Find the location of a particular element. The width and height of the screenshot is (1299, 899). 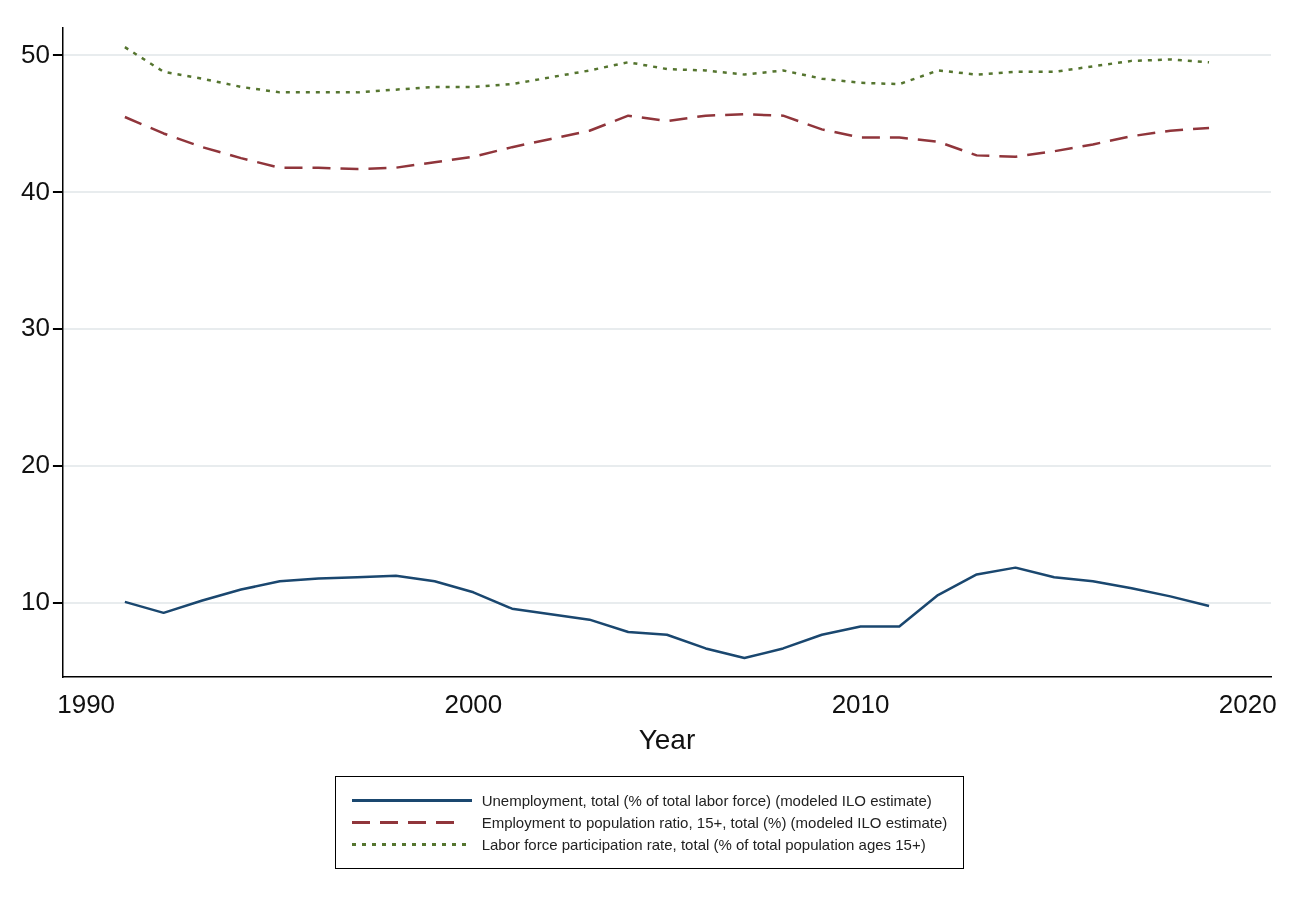

x-tick-label: 1990 is located at coordinates (86, 703).